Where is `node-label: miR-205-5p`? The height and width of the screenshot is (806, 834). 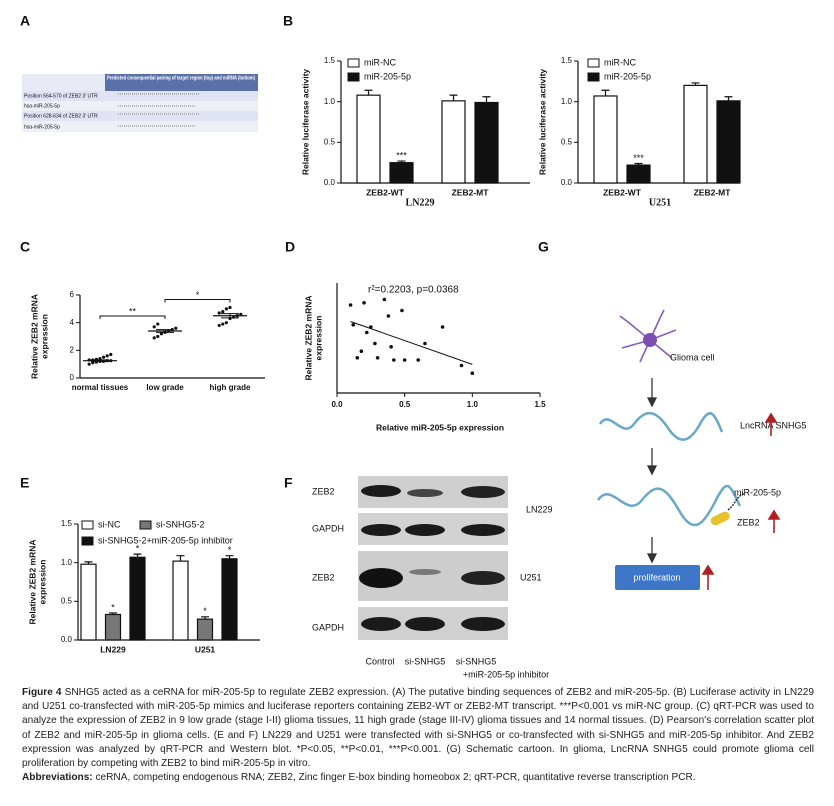
node-label: miR-205-5p is located at coordinates (757, 492).